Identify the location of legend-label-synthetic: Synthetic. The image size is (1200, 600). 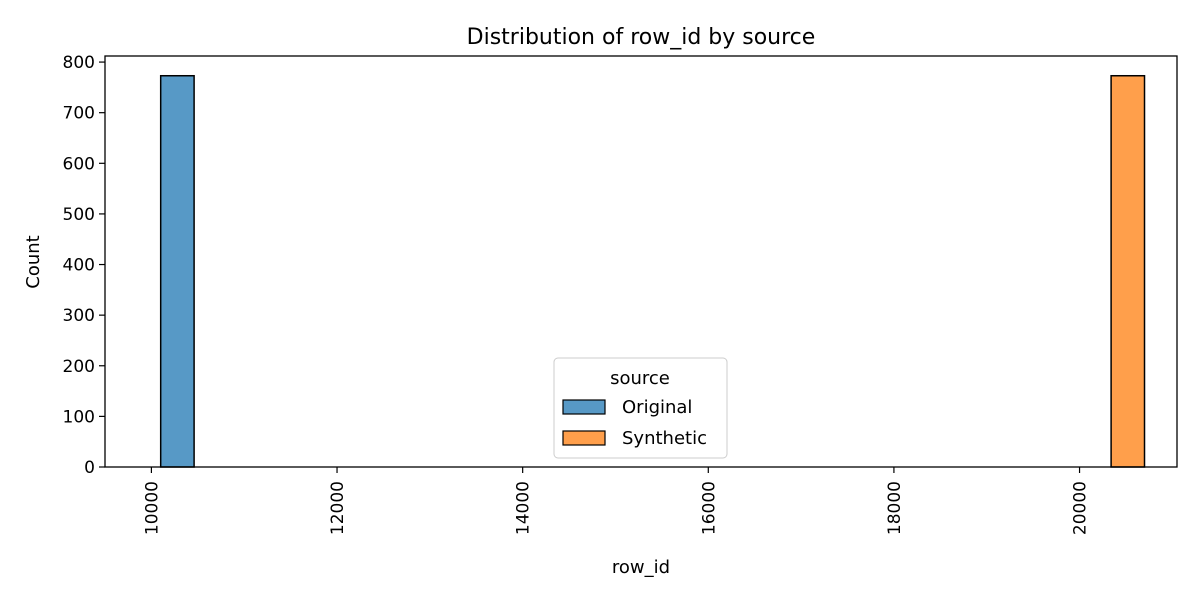
(664, 438).